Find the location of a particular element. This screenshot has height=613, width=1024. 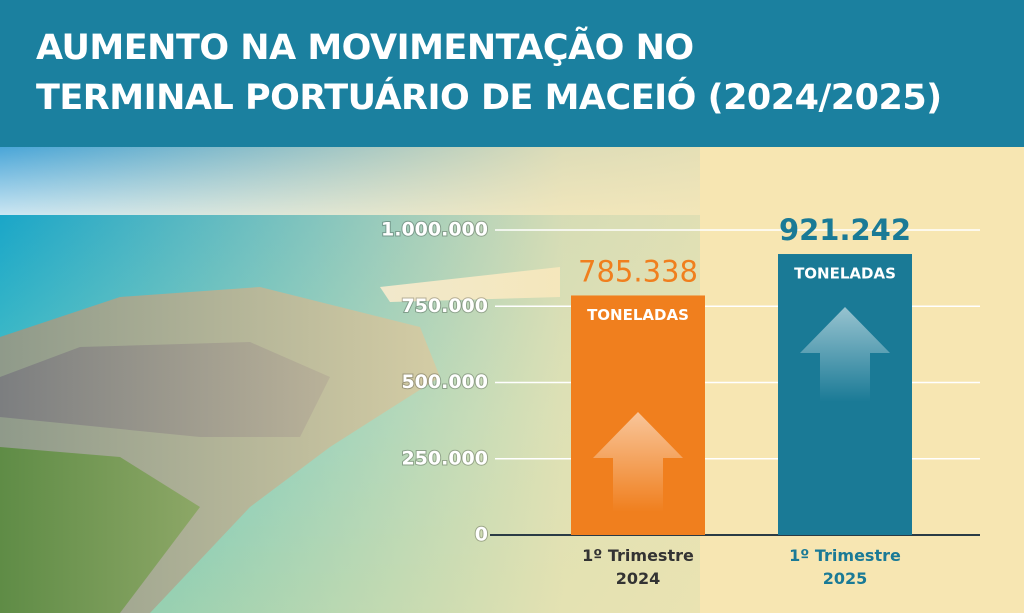

x-tick-label: 1º Trimestre 2024 is located at coordinates (638, 567).